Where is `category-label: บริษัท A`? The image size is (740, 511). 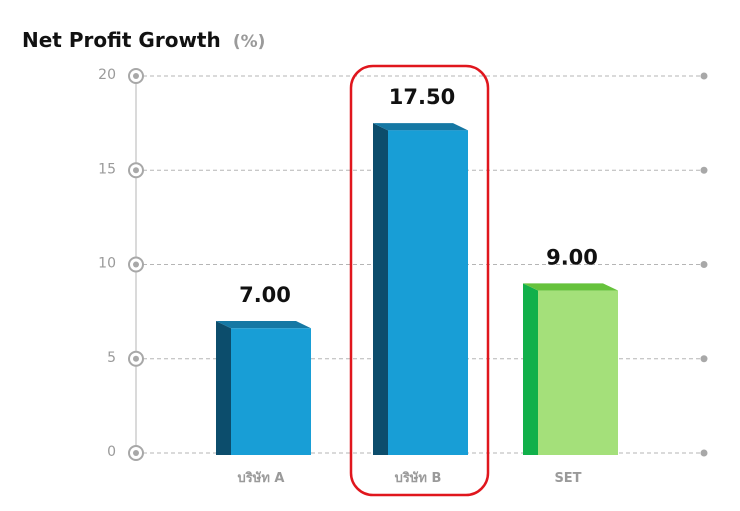
category-label: บริษัท A is located at coordinates (261, 478).